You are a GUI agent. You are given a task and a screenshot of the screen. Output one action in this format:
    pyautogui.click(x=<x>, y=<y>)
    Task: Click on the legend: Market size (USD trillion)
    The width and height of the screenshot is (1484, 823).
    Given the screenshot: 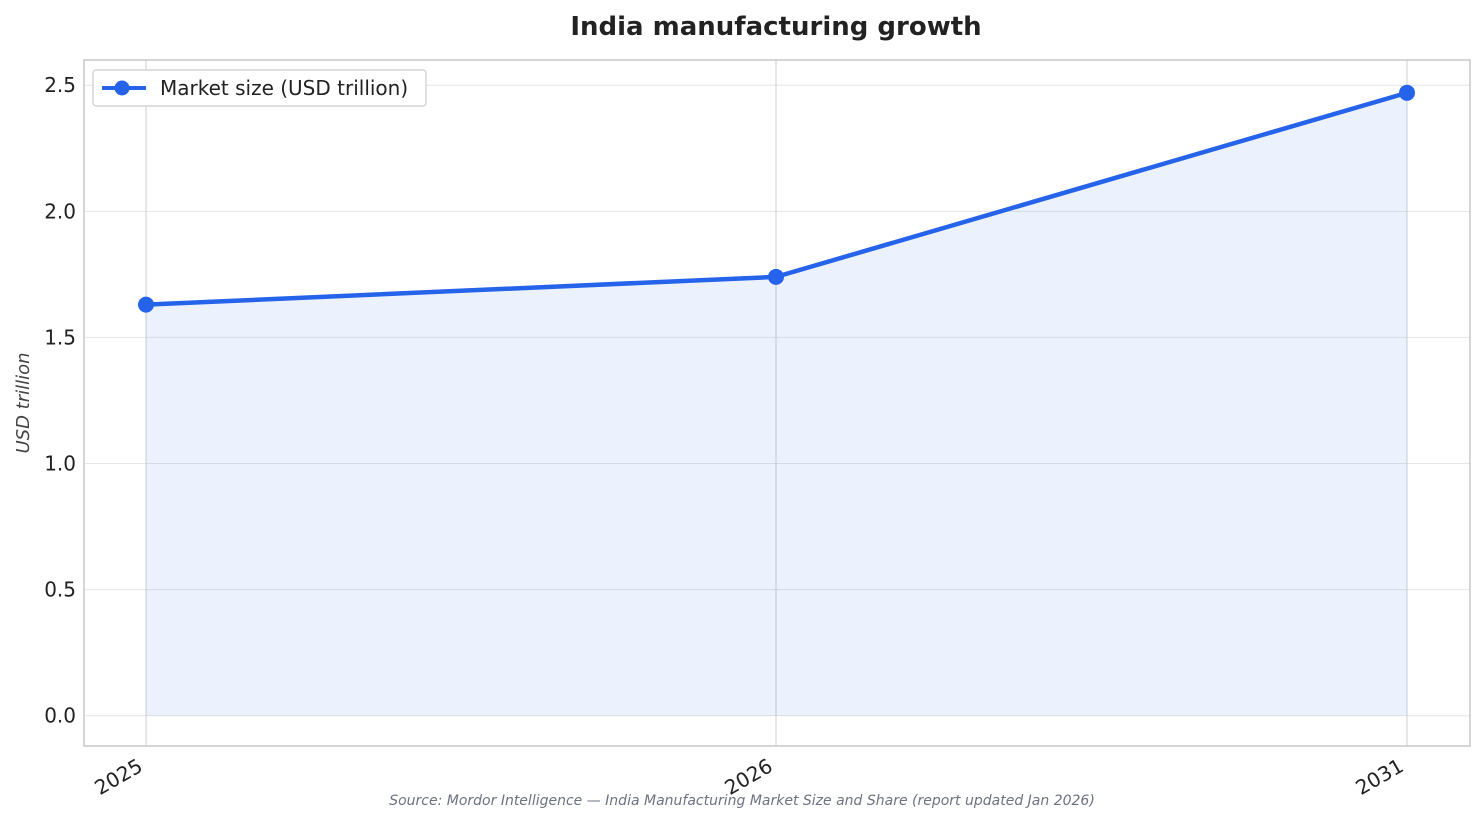 What is the action you would take?
    pyautogui.click(x=259, y=88)
    